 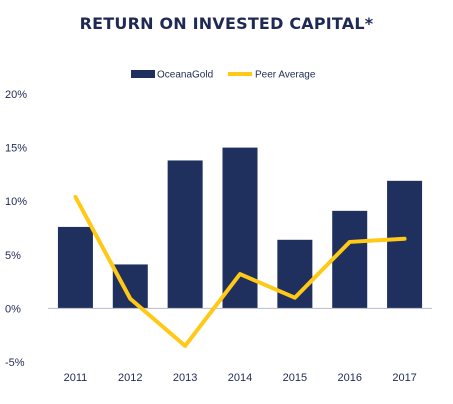 I want to click on y-axis: -5% 0% 5% 10% 15% 20%, so click(x=16, y=229).